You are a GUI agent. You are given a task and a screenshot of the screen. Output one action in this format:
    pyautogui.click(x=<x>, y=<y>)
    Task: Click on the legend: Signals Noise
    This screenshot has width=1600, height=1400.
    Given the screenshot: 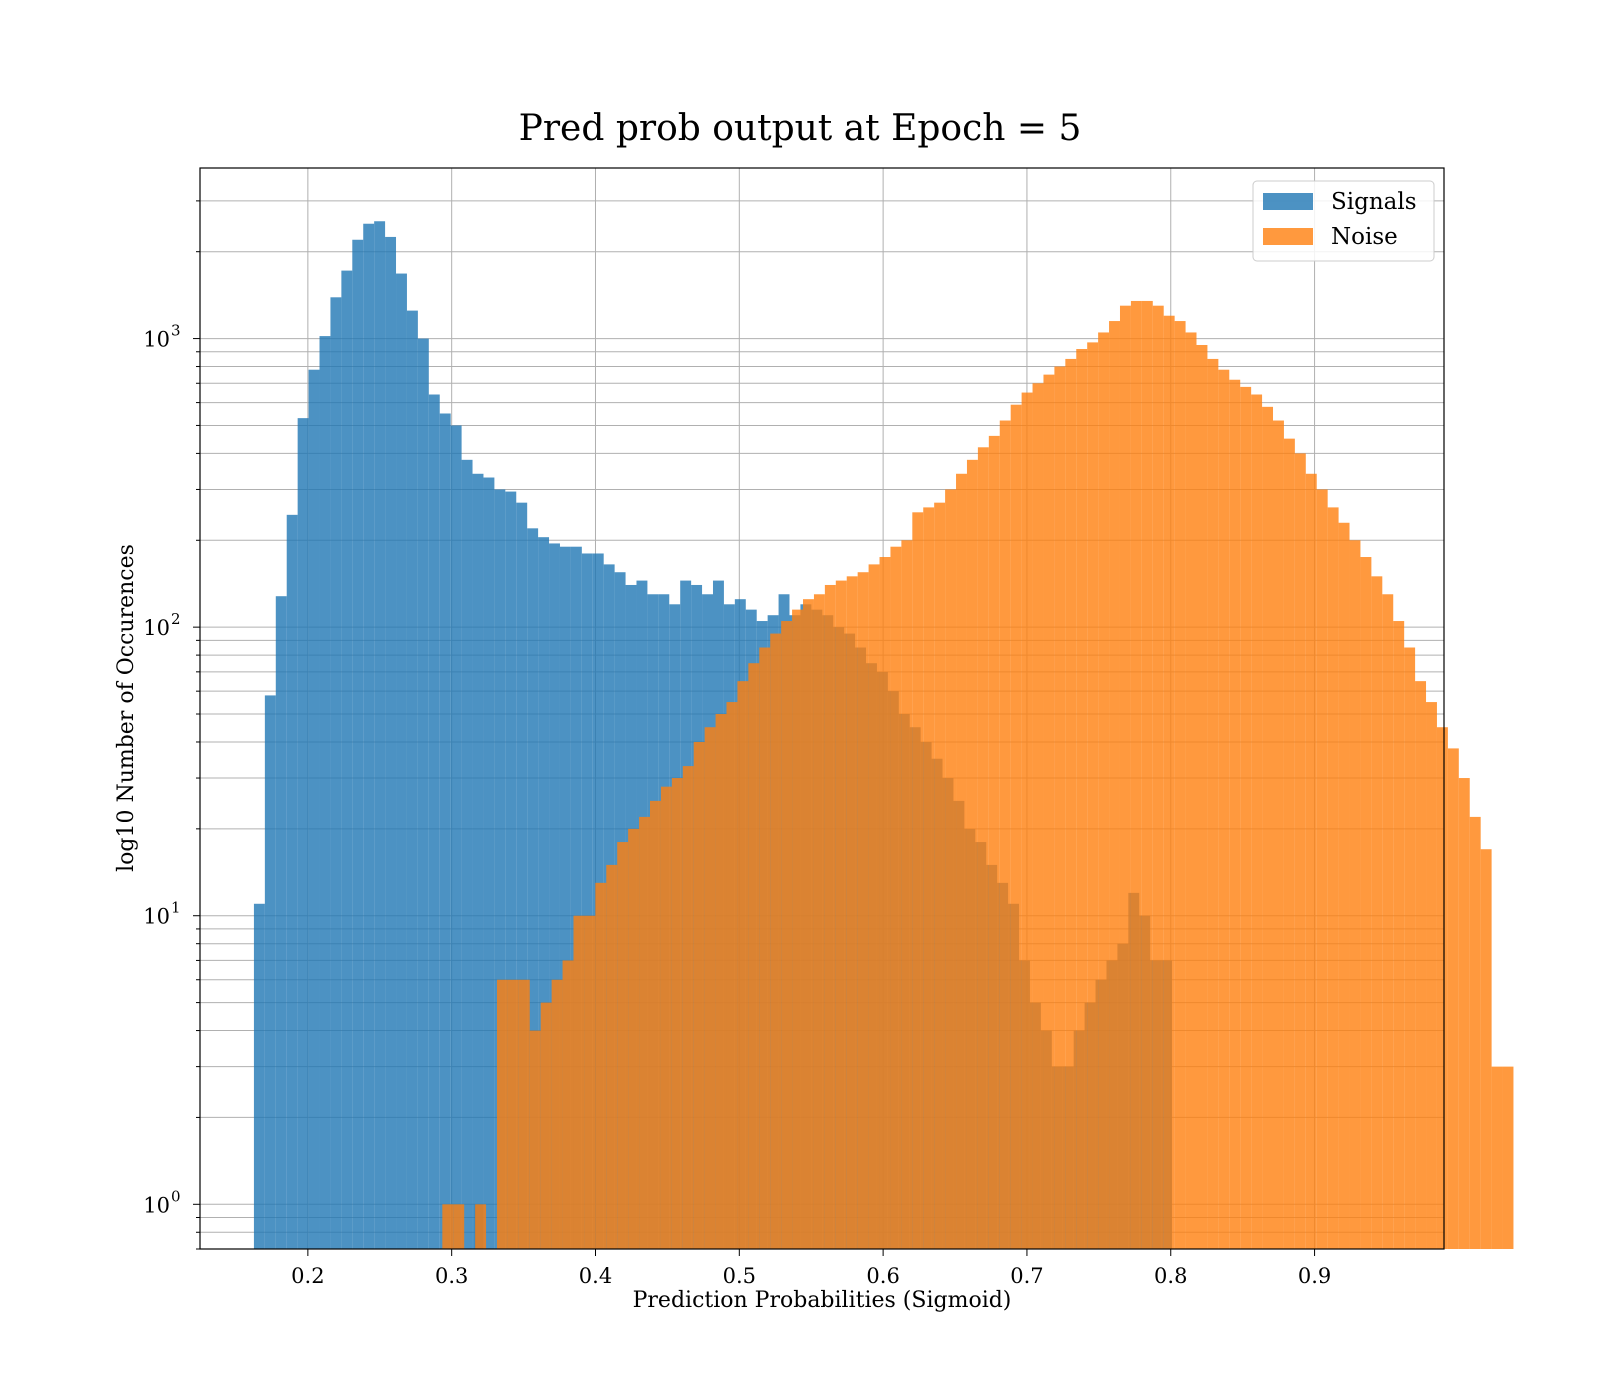 What is the action you would take?
    pyautogui.click(x=1343, y=221)
    